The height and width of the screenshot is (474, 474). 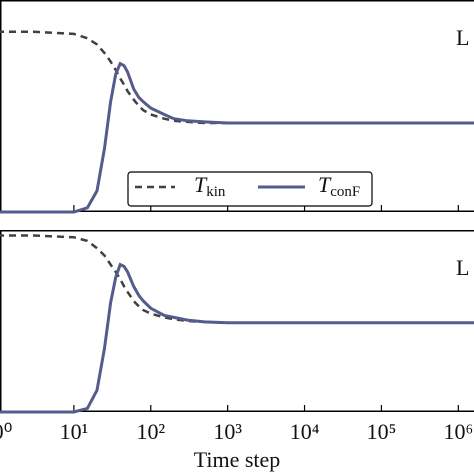 I want to click on legend-label: TconF, so click(x=339, y=186).